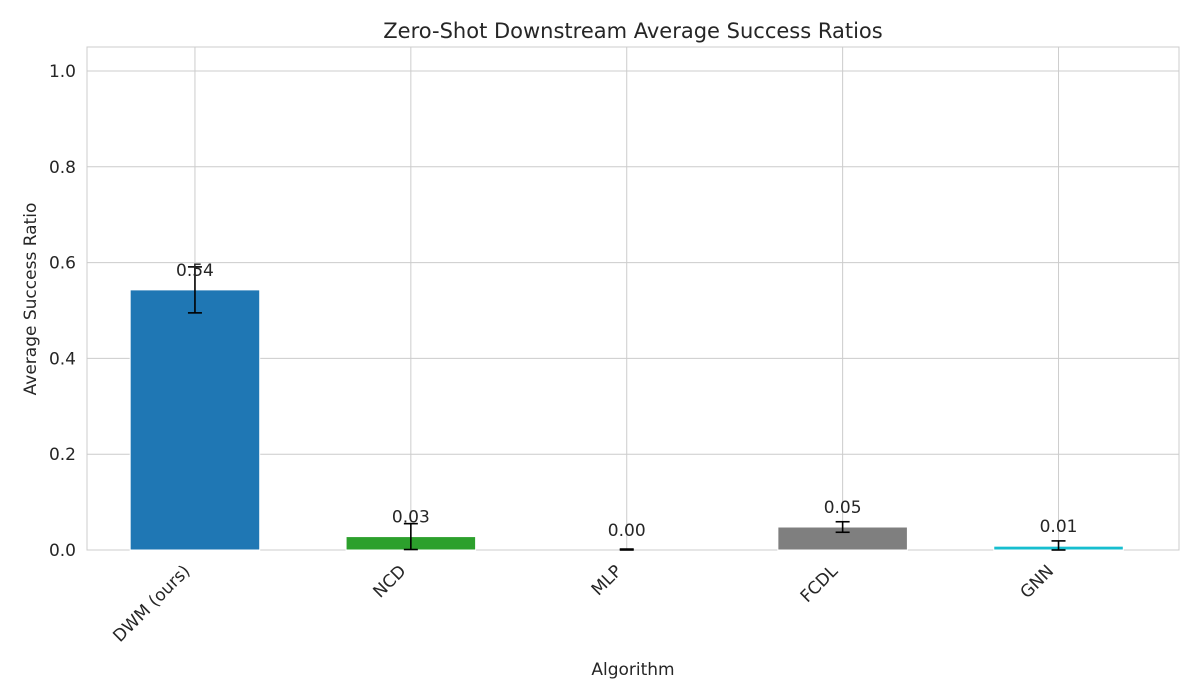 The image size is (1200, 700). What do you see at coordinates (62, 359) in the screenshot?
I see `y-tick-label: 0.4` at bounding box center [62, 359].